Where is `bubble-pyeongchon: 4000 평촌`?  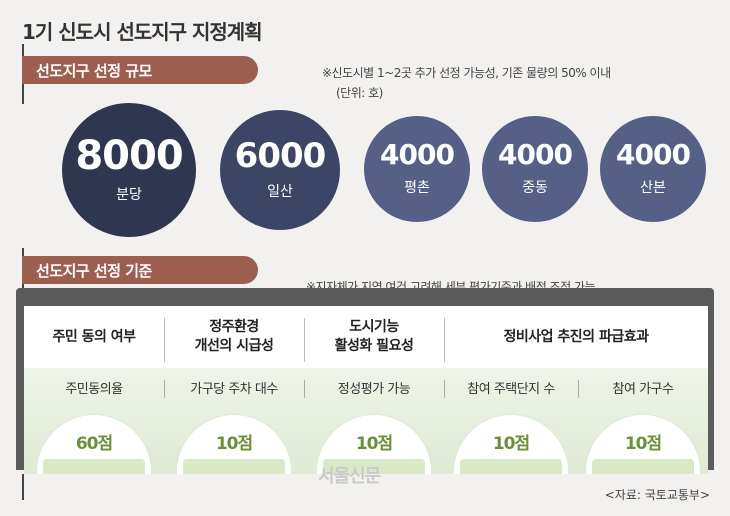 bubble-pyeongchon: 4000 평촌 is located at coordinates (417, 169).